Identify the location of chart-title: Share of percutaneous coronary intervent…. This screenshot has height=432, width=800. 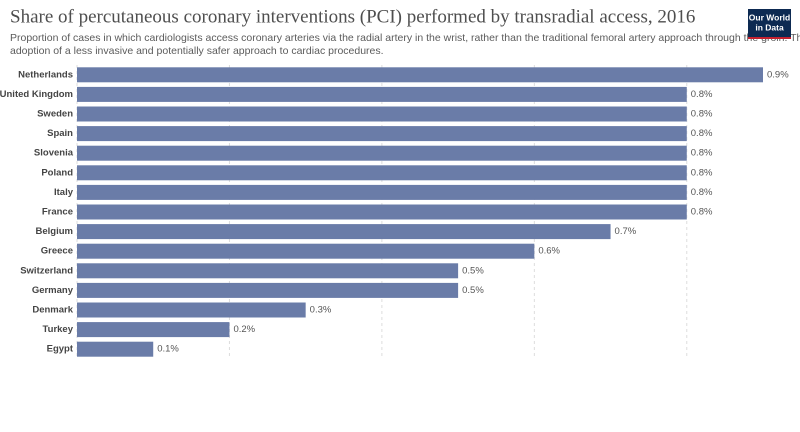
(352, 16).